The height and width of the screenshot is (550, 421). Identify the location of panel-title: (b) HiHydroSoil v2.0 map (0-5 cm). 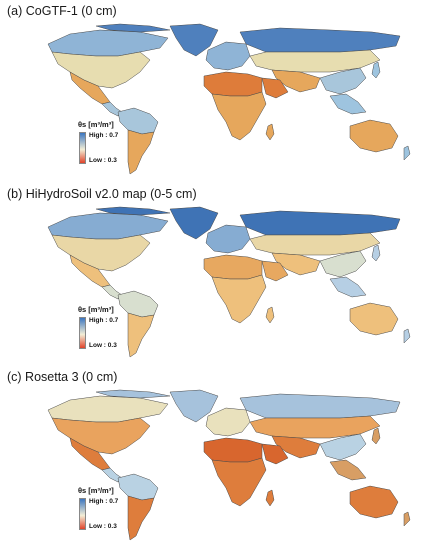
(102, 194).